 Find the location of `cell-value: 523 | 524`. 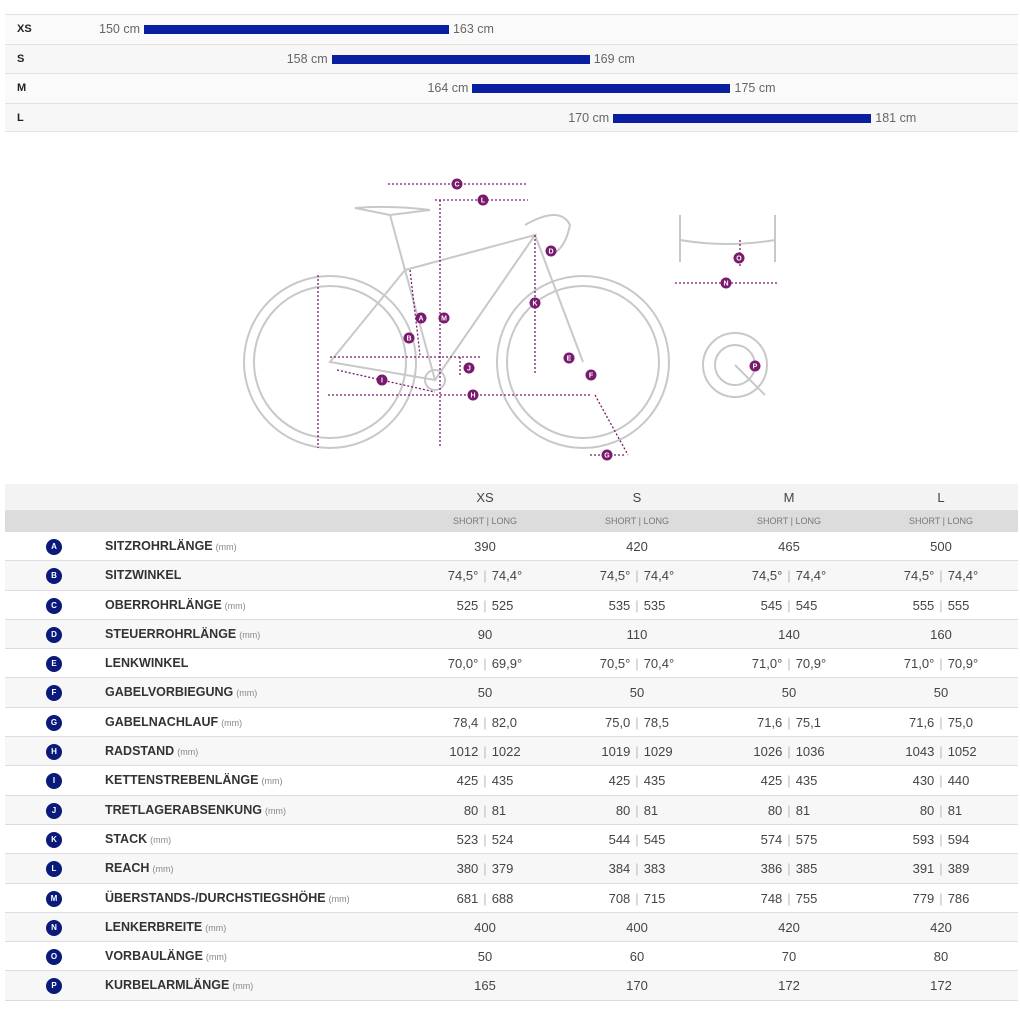

cell-value: 523 | 524 is located at coordinates (485, 839).